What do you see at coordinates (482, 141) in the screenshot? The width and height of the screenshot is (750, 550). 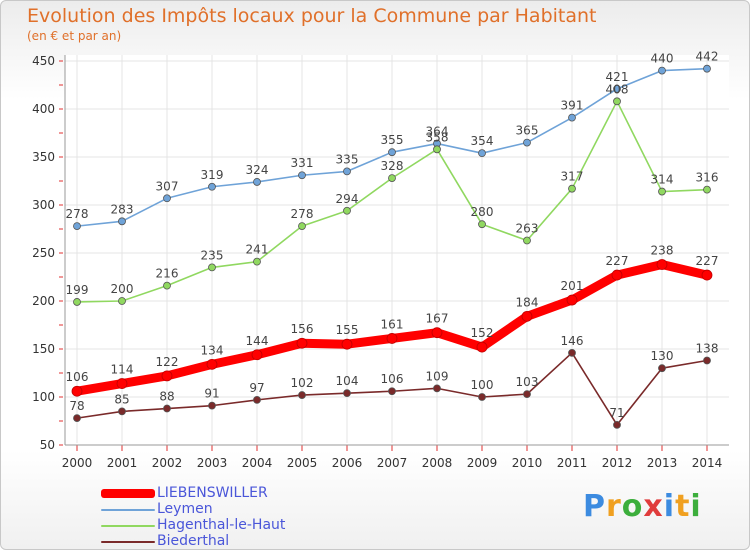 I see `data-label: 354` at bounding box center [482, 141].